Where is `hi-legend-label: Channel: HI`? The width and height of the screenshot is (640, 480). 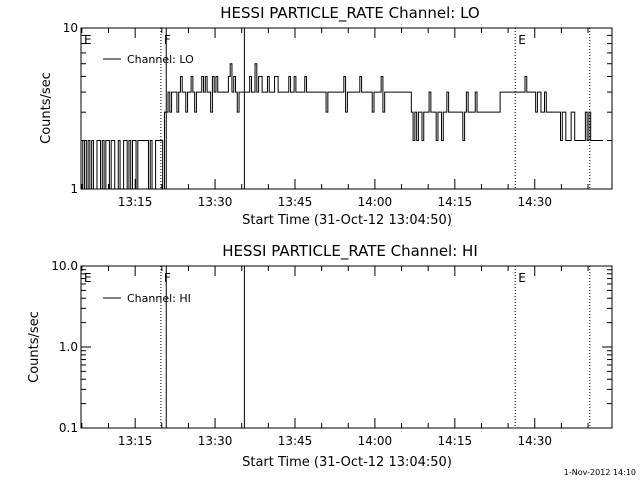 hi-legend-label: Channel: HI is located at coordinates (159, 298).